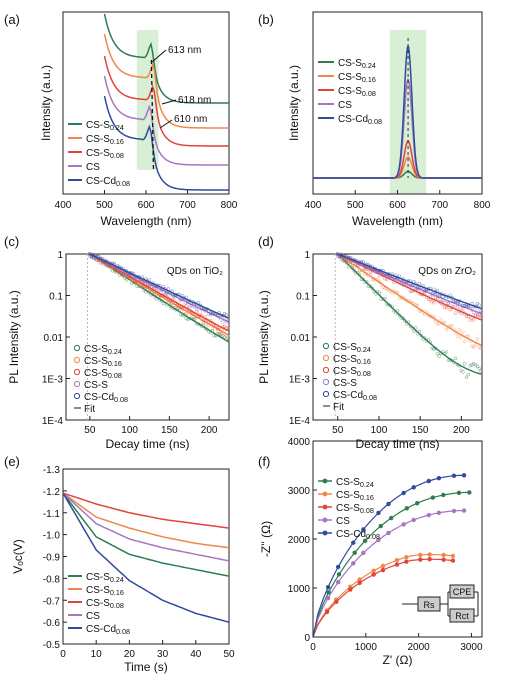 Image resolution: width=505 pixels, height=675 pixels. I want to click on f-legend-label: CS-S0.24, so click(355, 483).